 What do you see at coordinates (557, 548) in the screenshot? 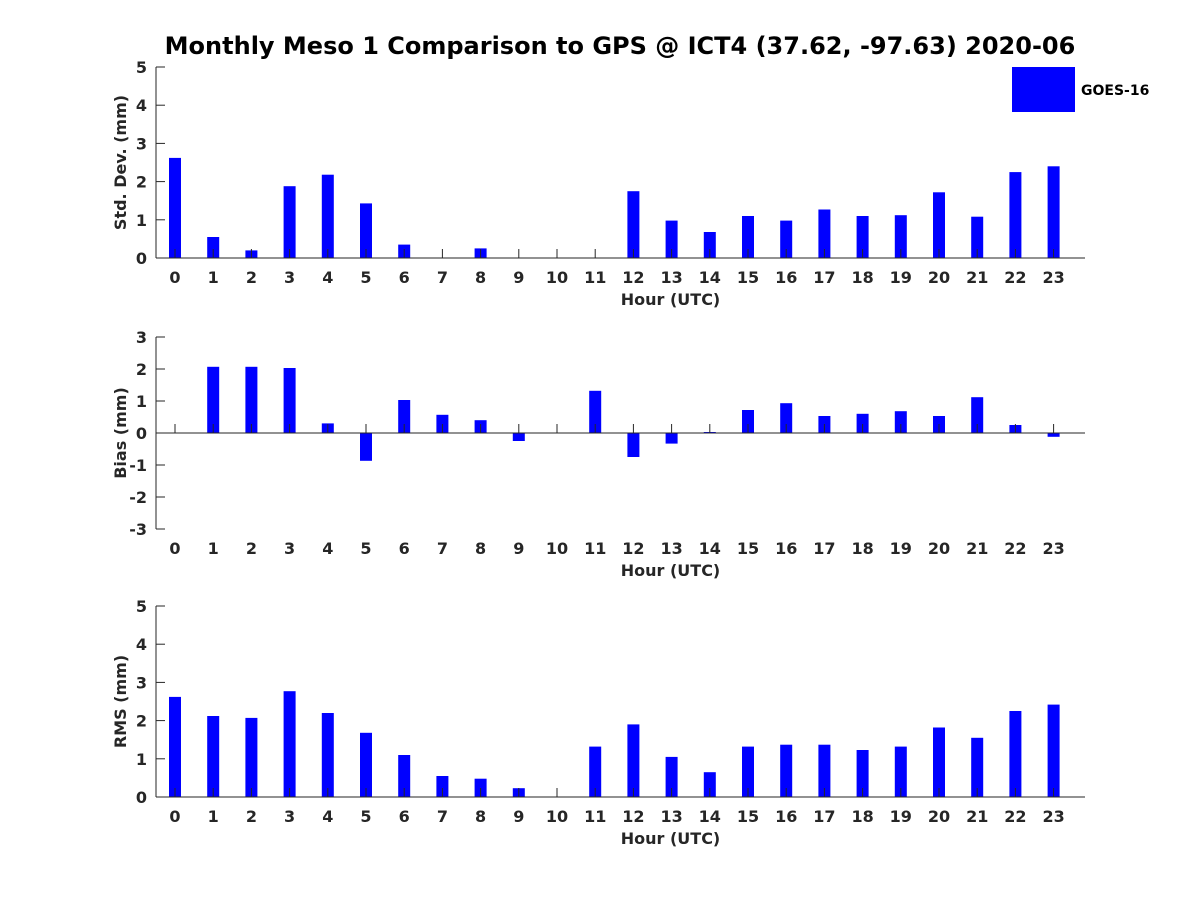
I see `bias-x-tick-label: 10` at bounding box center [557, 548].